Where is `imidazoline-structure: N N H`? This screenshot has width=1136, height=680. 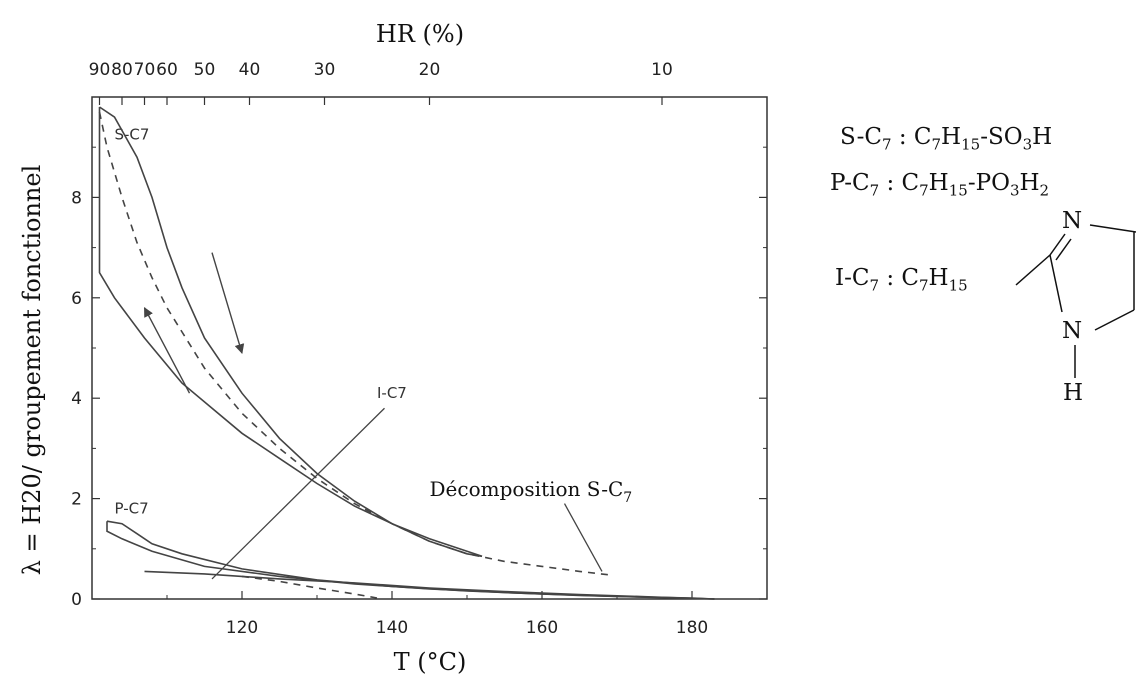
imidazoline-structure: N N H is located at coordinates (1075, 307).